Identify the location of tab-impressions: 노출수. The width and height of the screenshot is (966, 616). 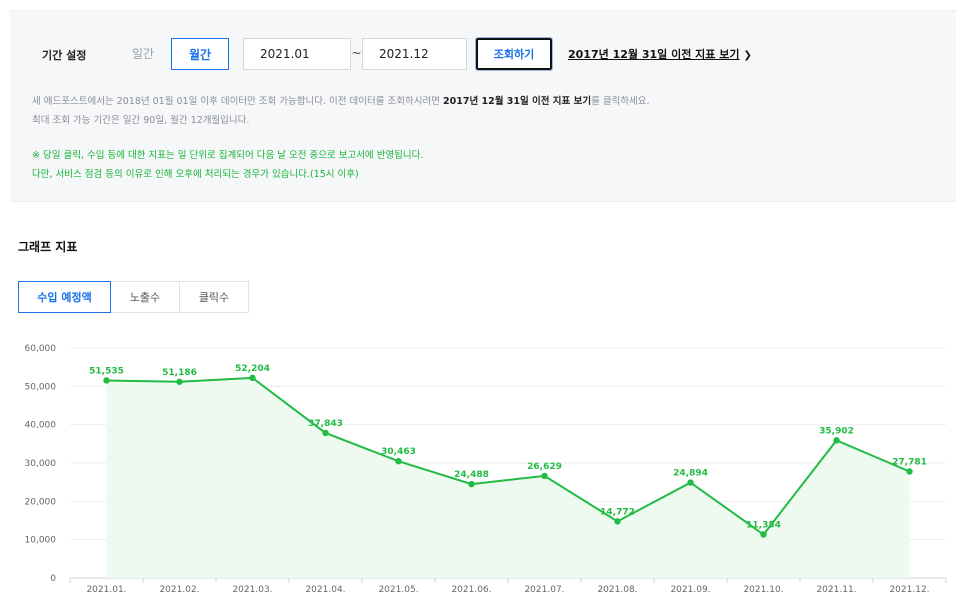
(145, 297).